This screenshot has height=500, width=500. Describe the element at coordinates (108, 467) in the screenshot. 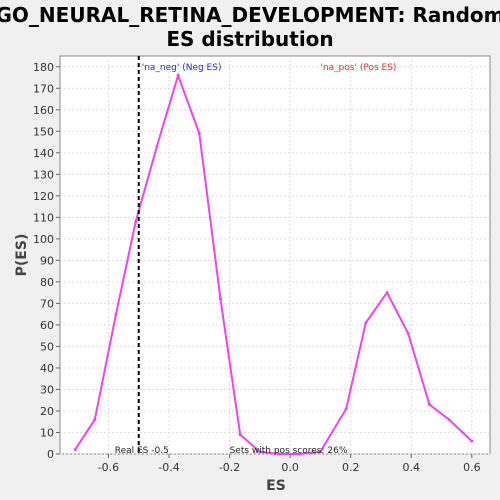

I see `x-tick-label: -0.6` at that location.